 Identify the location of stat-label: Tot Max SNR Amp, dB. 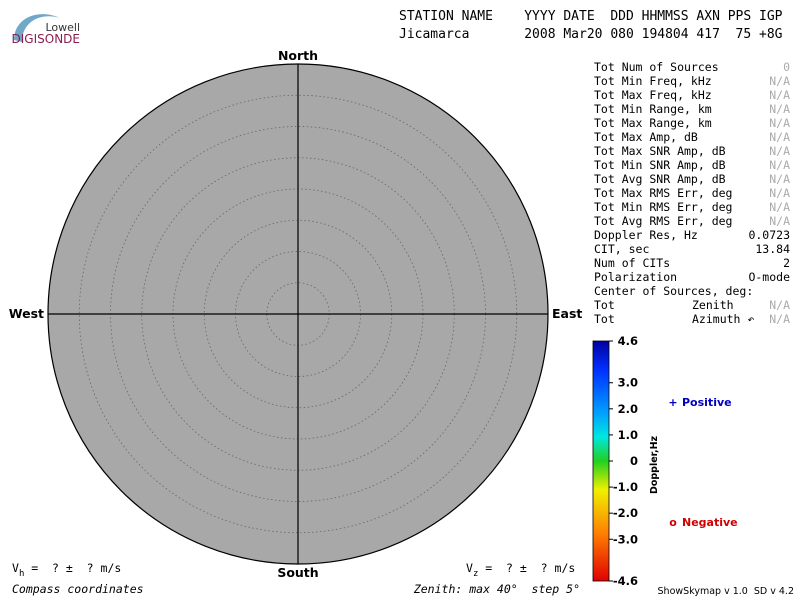
(660, 151).